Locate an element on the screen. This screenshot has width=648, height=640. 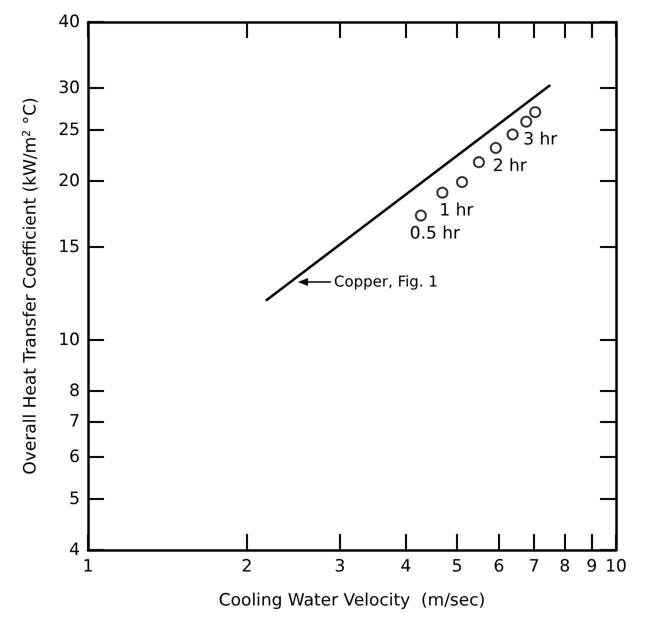
x-tick-label: 10 is located at coordinates (616, 566).